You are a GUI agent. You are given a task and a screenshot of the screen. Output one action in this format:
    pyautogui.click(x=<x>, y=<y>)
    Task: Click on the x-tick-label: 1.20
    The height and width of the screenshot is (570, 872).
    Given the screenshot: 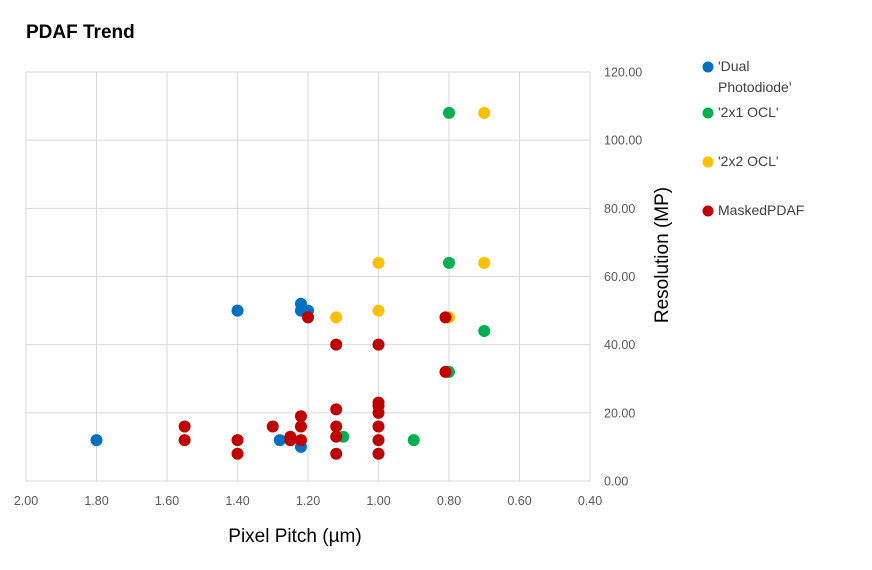 What is the action you would take?
    pyautogui.click(x=308, y=501)
    